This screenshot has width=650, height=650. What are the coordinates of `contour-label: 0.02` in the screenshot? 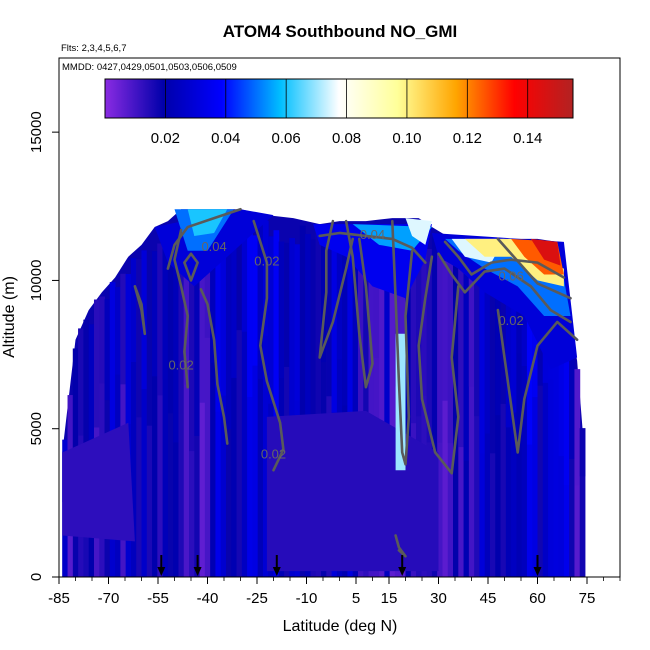 It's located at (266, 261).